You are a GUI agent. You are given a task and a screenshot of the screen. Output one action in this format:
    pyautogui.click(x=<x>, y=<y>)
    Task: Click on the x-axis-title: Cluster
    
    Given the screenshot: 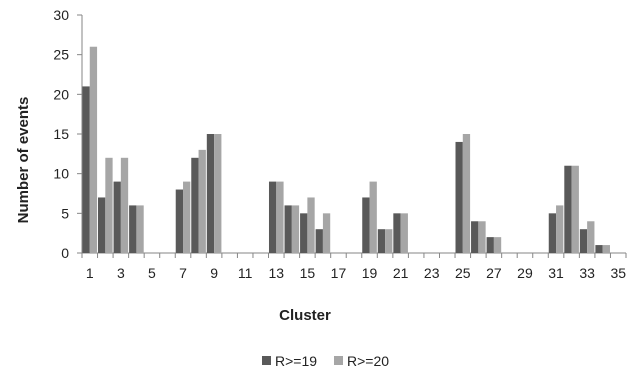 What is the action you would take?
    pyautogui.click(x=305, y=315)
    